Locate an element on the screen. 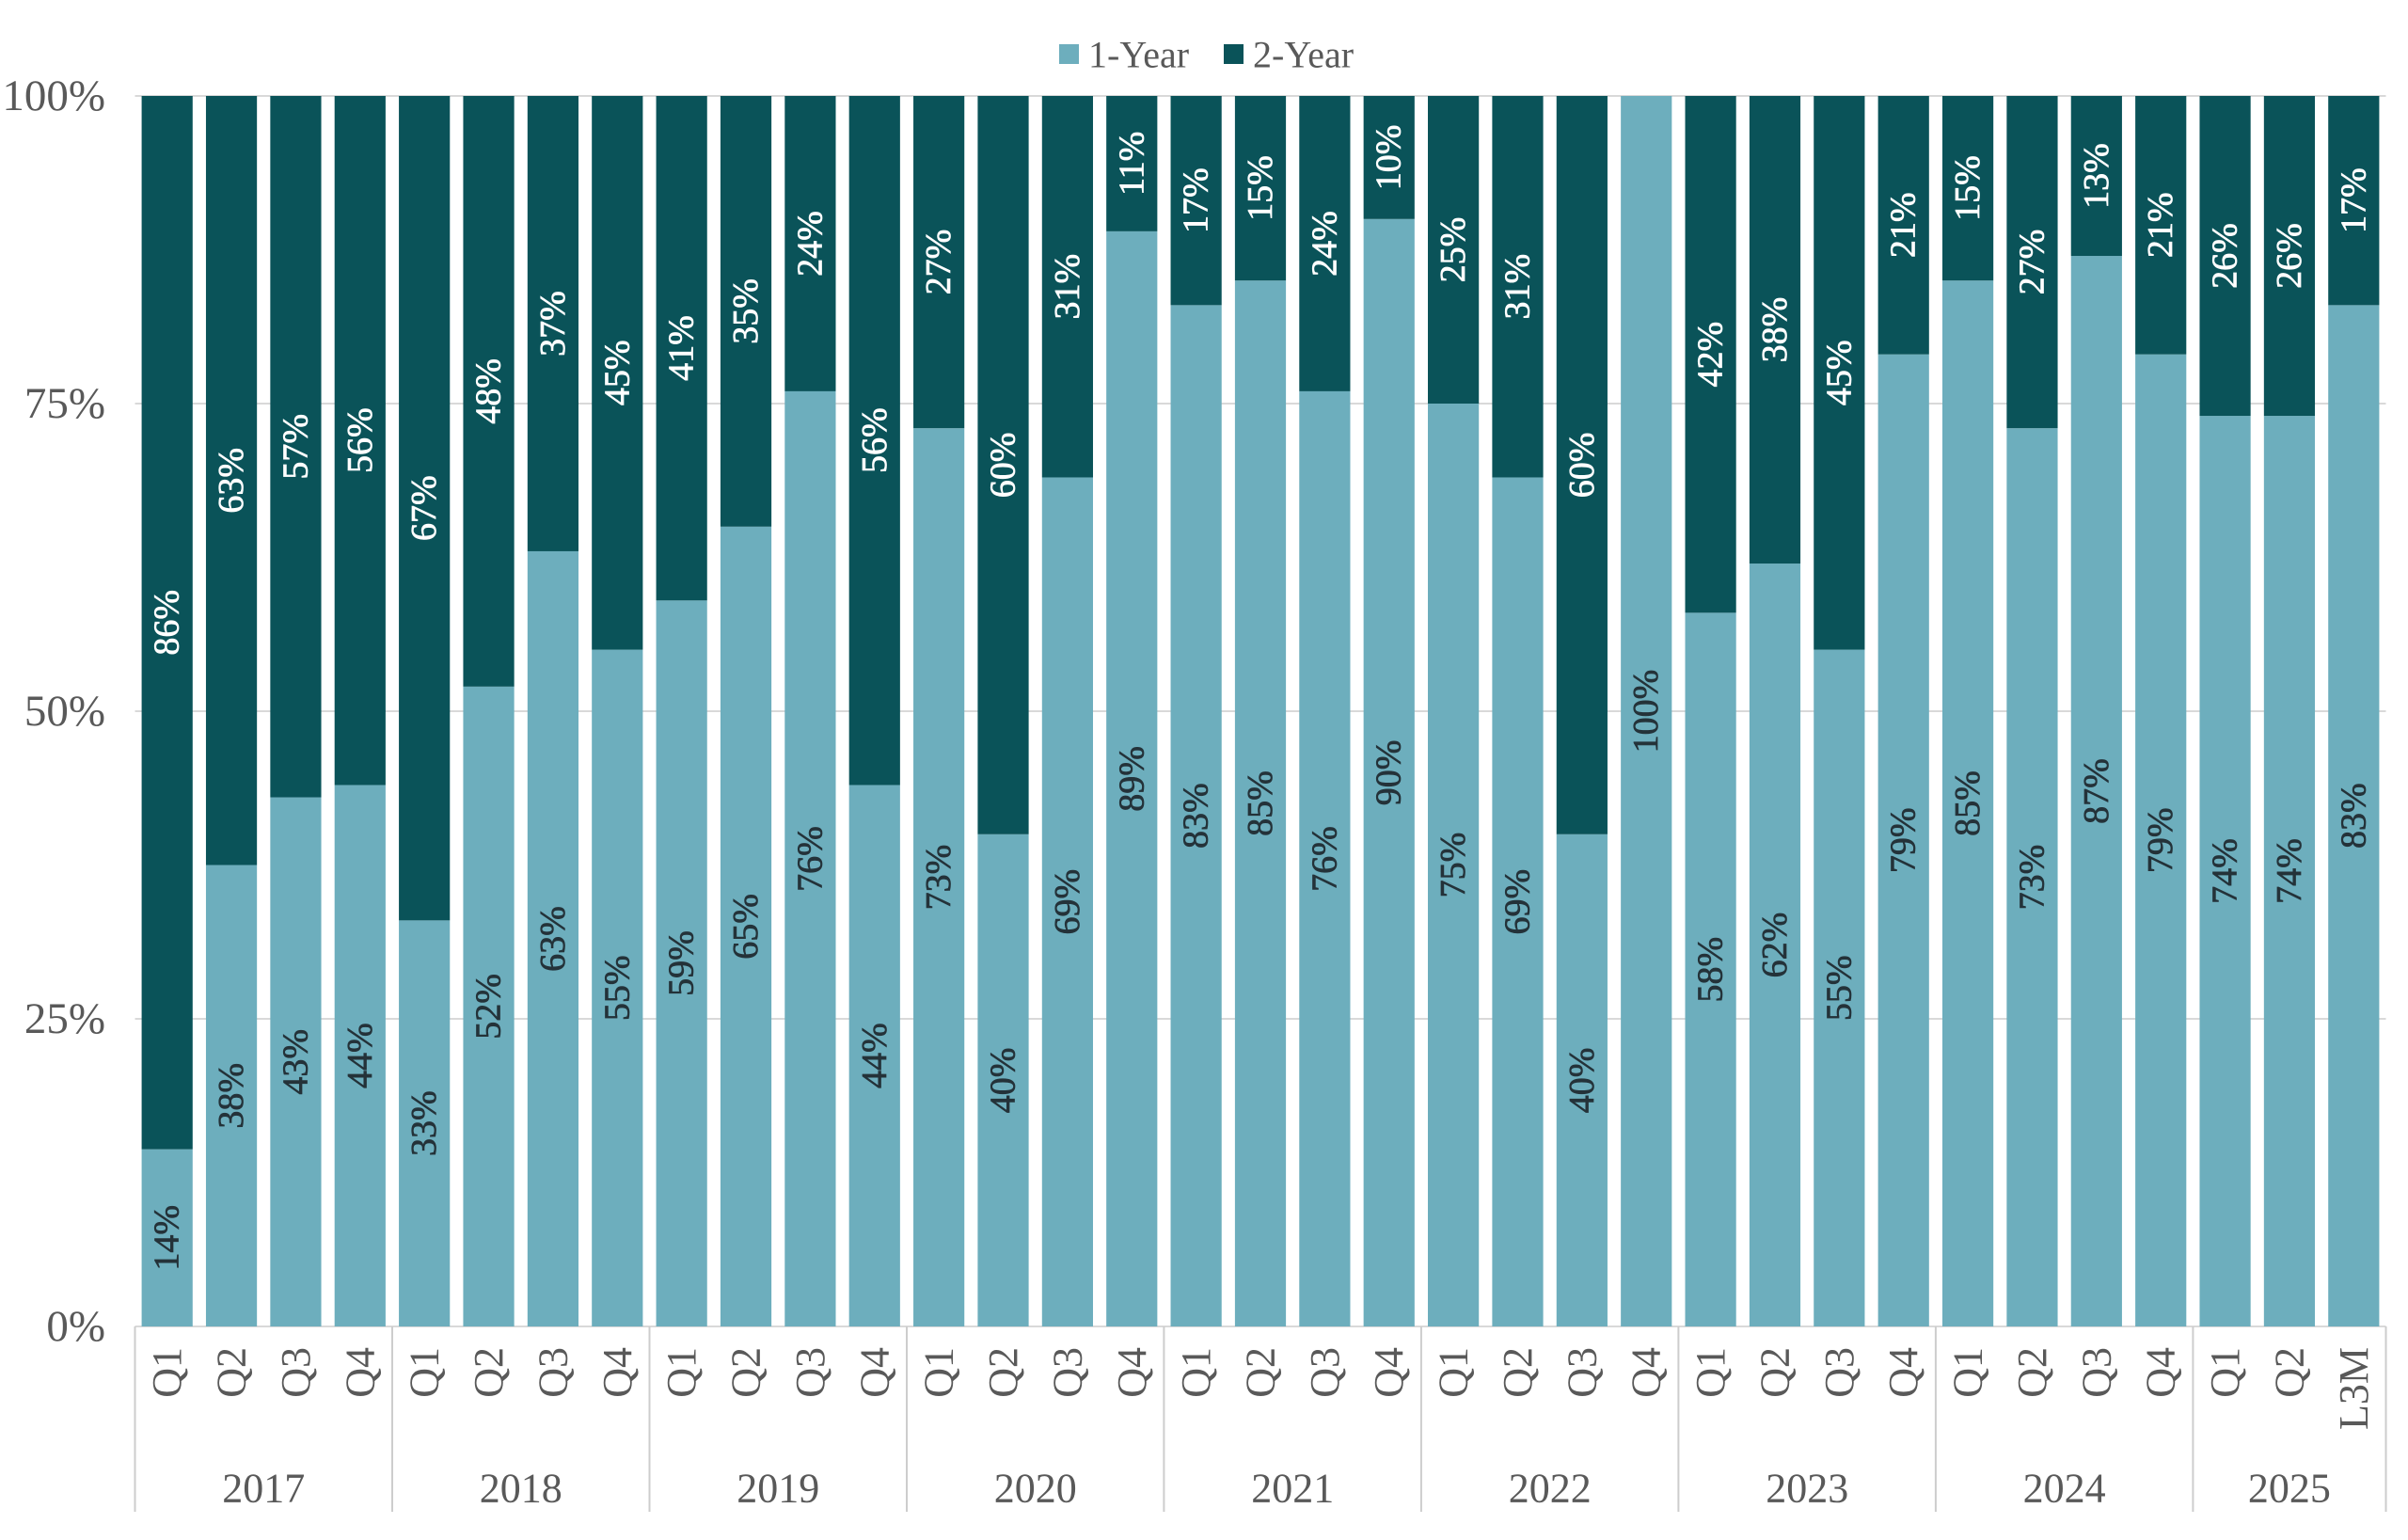 The width and height of the screenshot is (2408, 1540). svg-text: 74% is located at coordinates (2225, 871).